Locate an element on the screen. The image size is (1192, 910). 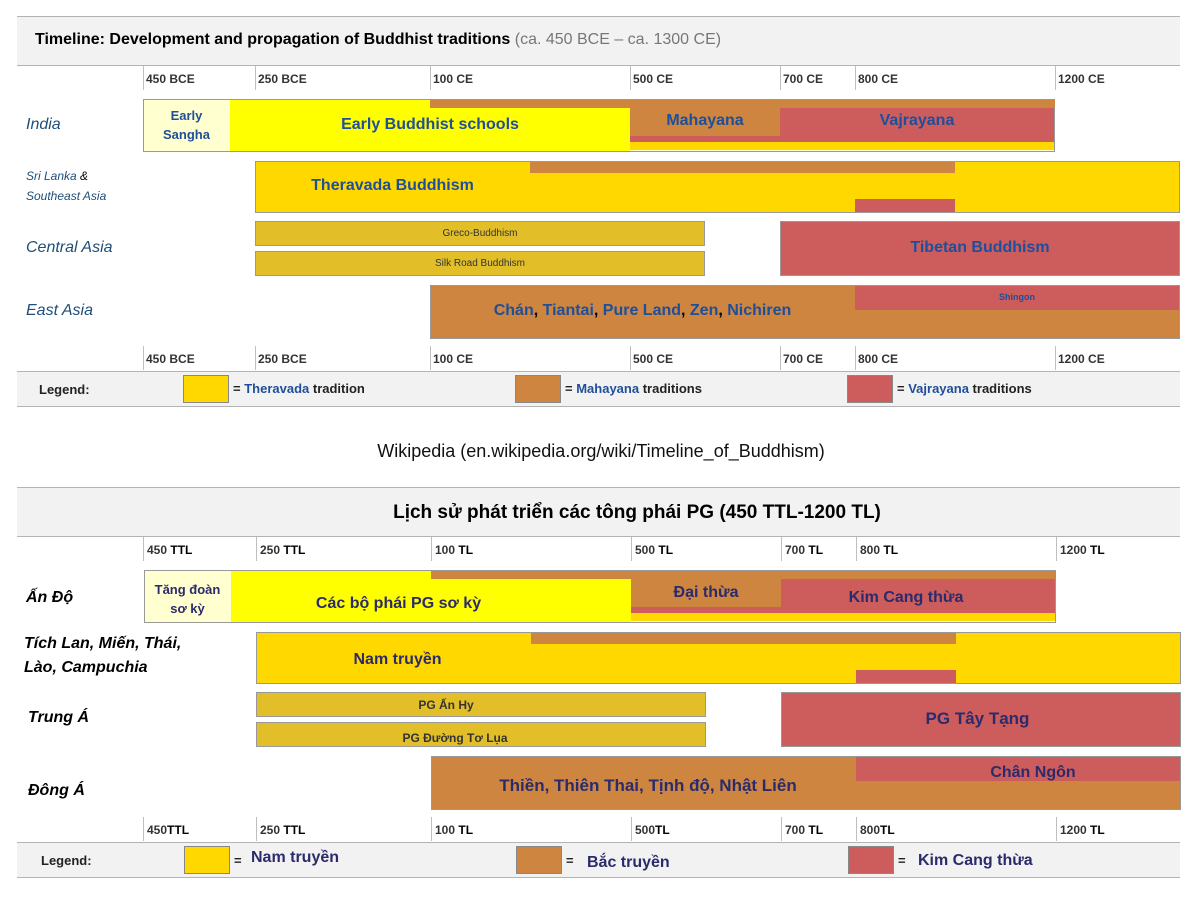
tick-label-vn: 800 TL is located at coordinates (879, 550).